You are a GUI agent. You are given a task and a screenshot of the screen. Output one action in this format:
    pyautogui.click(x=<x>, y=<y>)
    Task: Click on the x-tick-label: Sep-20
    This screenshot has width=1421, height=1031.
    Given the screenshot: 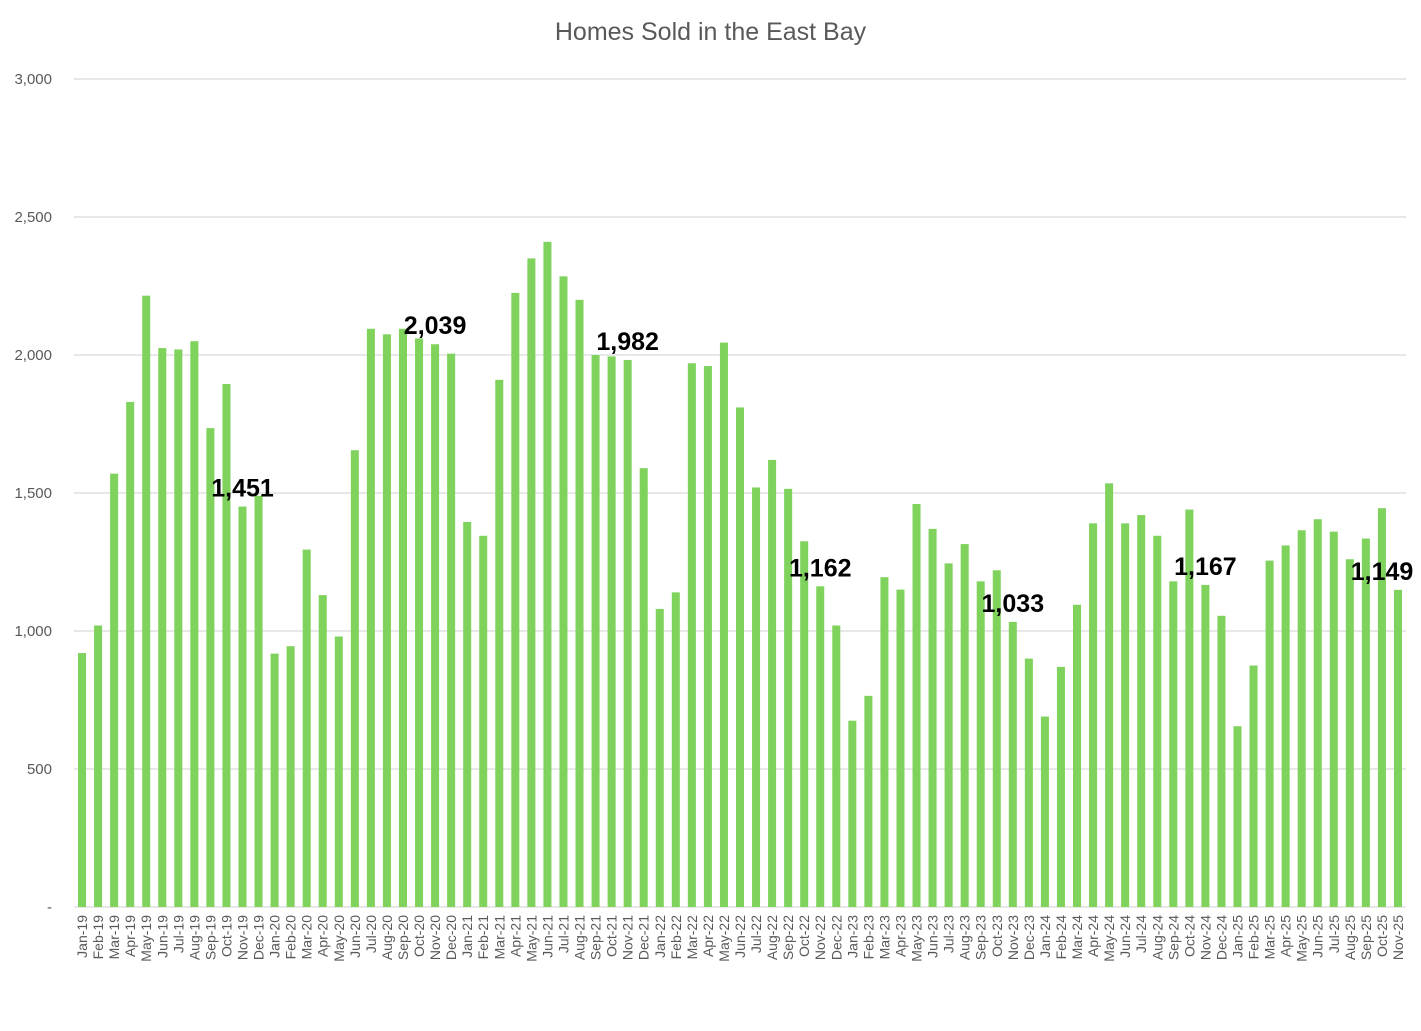 What is the action you would take?
    pyautogui.click(x=403, y=937)
    